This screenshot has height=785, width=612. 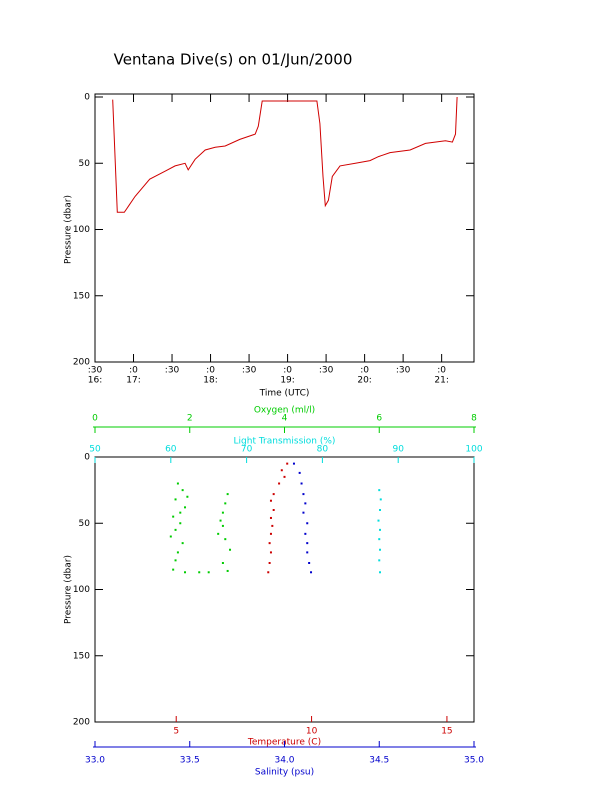 What do you see at coordinates (441, 381) in the screenshot?
I see `x-tick-hour: 21:` at bounding box center [441, 381].